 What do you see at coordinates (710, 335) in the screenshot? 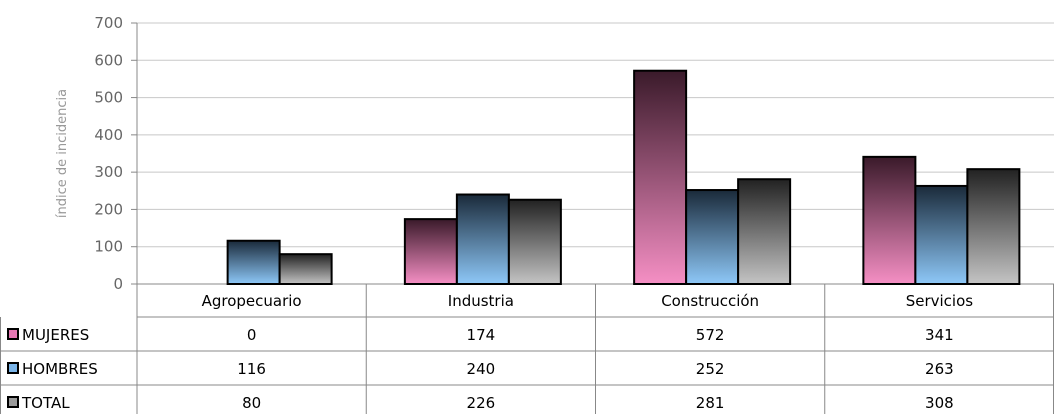
I see `table-cell: 572` at bounding box center [710, 335].